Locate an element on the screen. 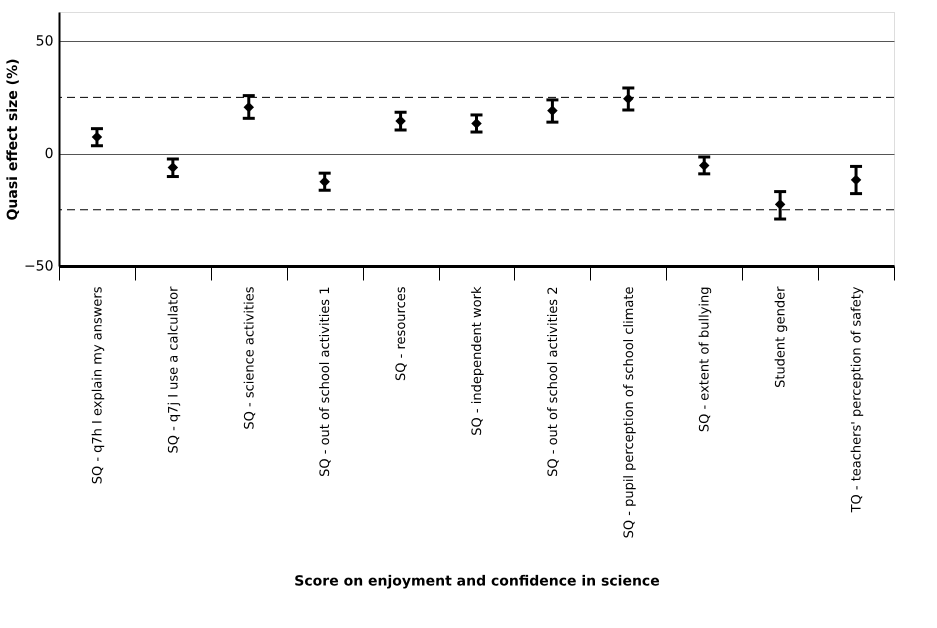 The height and width of the screenshot is (628, 937). y-tick-label: 0 is located at coordinates (49, 154).